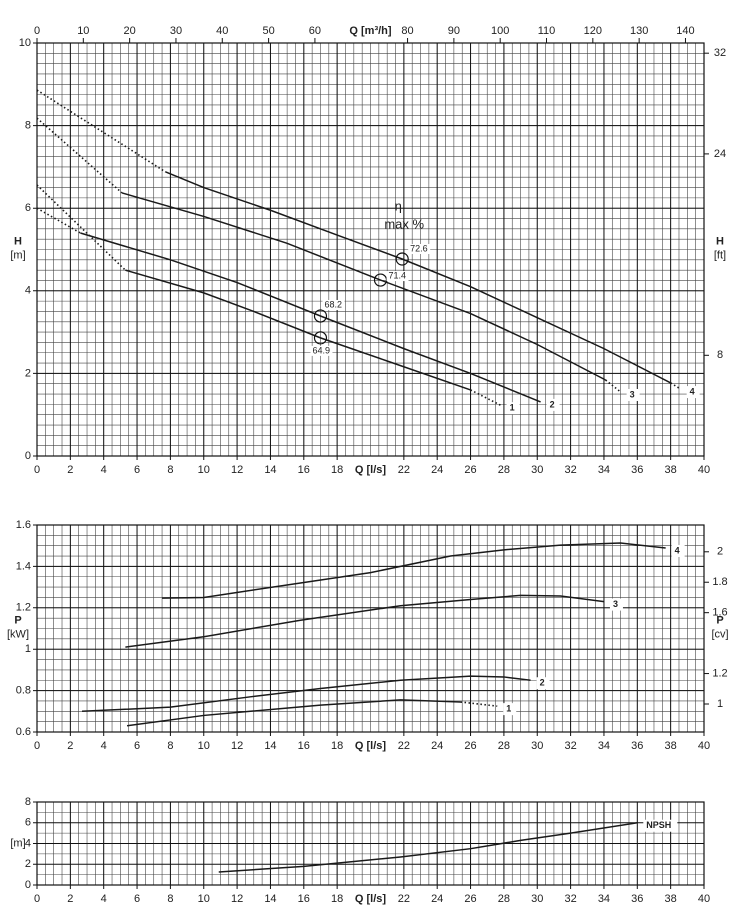  I want to click on y2-axis-label: H, so click(720, 241).